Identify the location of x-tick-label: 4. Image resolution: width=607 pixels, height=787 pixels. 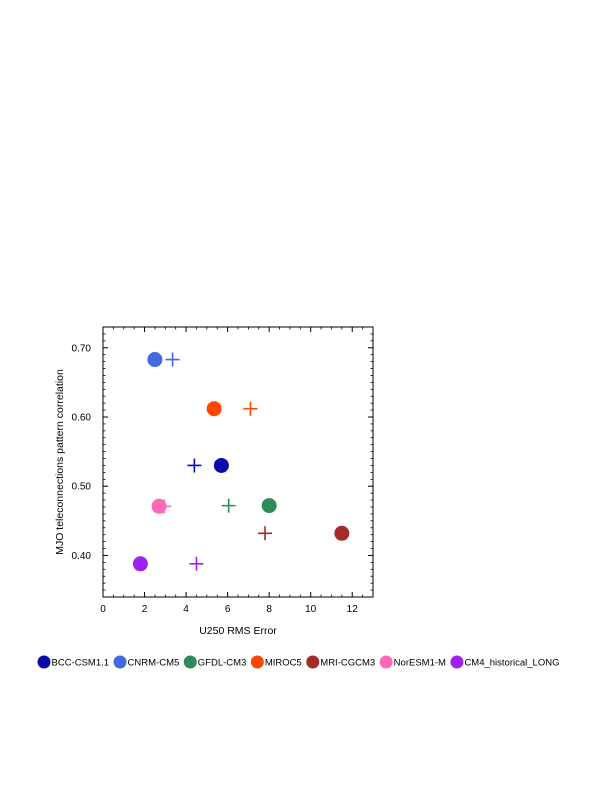
(186, 609).